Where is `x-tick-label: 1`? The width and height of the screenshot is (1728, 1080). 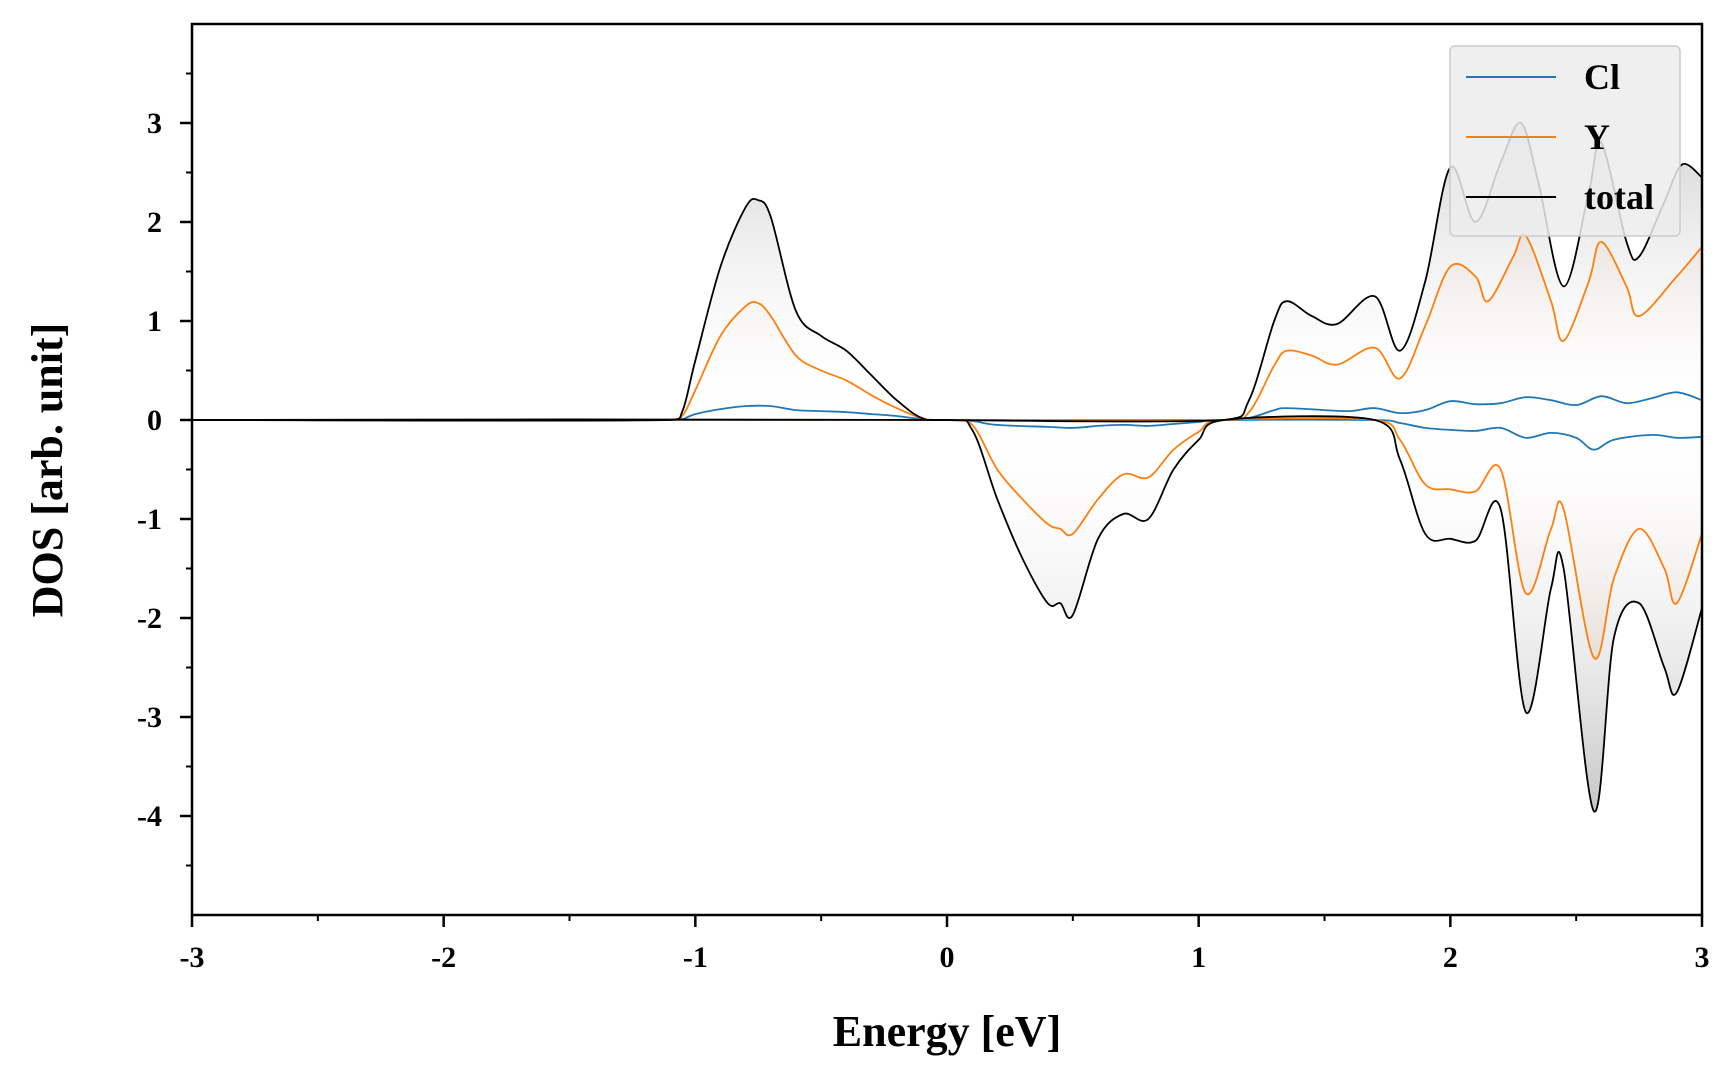 x-tick-label: 1 is located at coordinates (1198, 957).